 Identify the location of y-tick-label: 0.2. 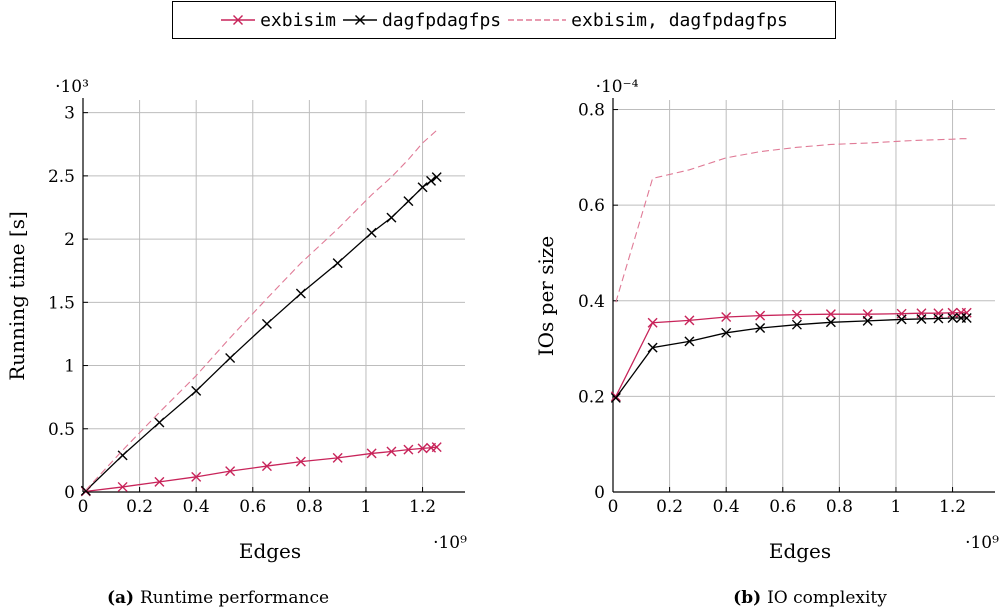
(591, 397).